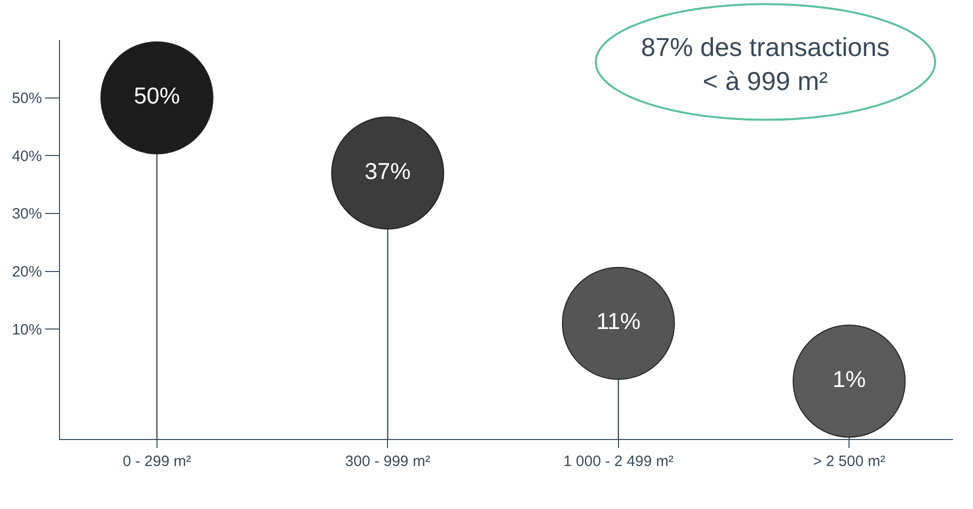  Describe the element at coordinates (27, 329) in the screenshot. I see `y-tick-label: 10%` at that location.